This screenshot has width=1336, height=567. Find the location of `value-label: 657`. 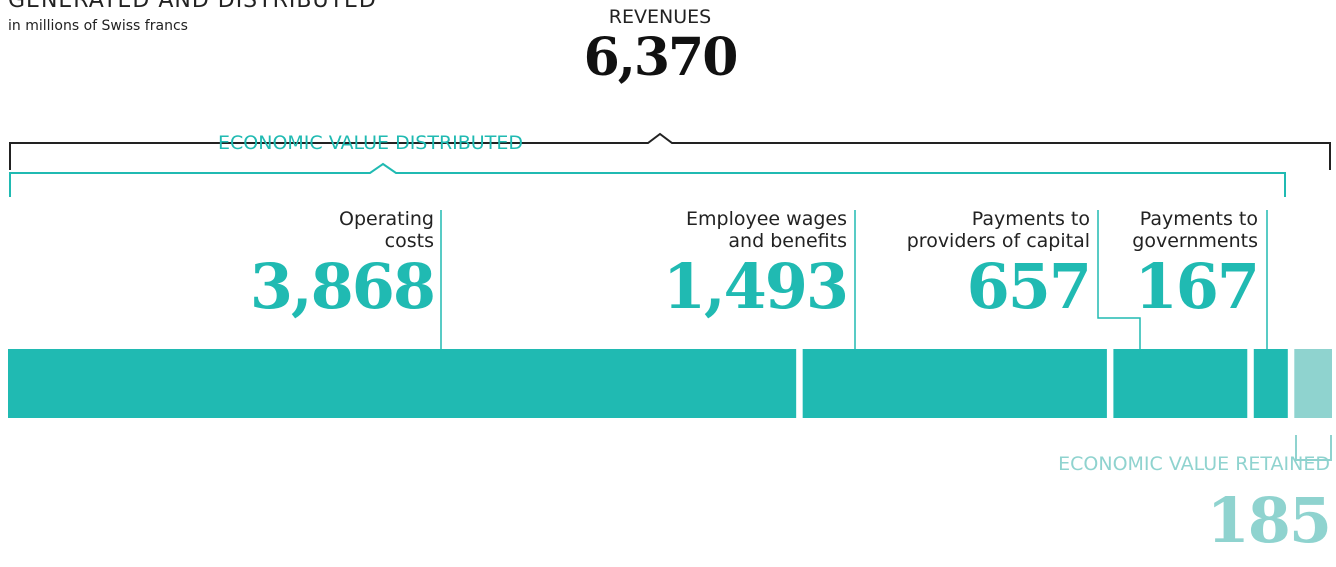

value-label: 657 is located at coordinates (1029, 286).